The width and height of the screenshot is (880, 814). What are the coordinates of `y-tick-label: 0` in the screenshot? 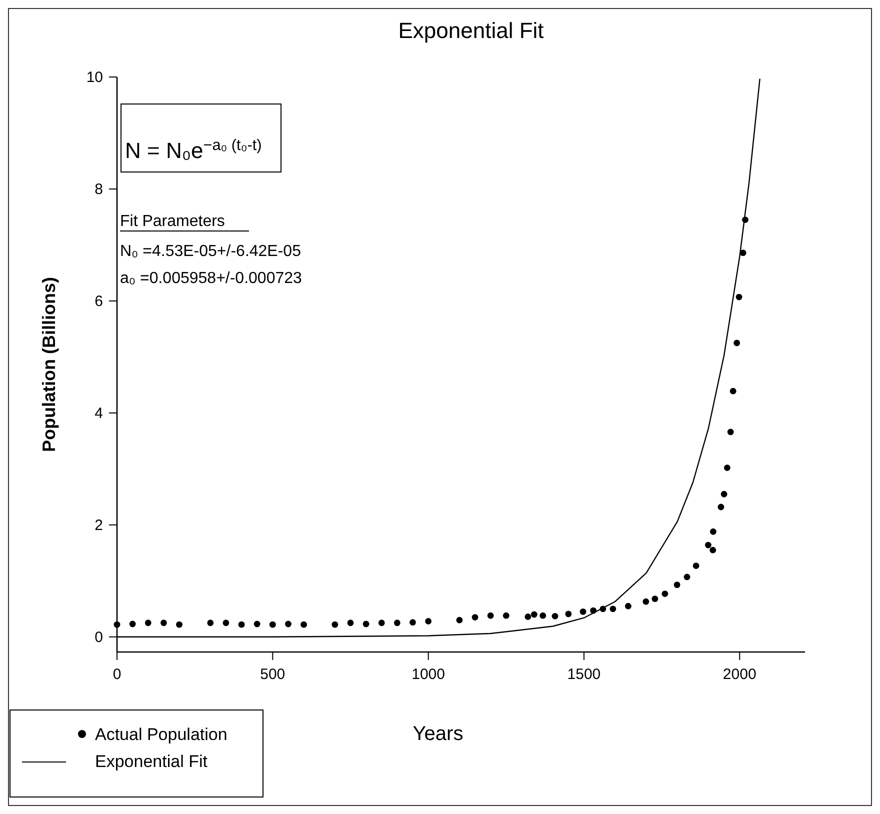 It's located at (98, 637).